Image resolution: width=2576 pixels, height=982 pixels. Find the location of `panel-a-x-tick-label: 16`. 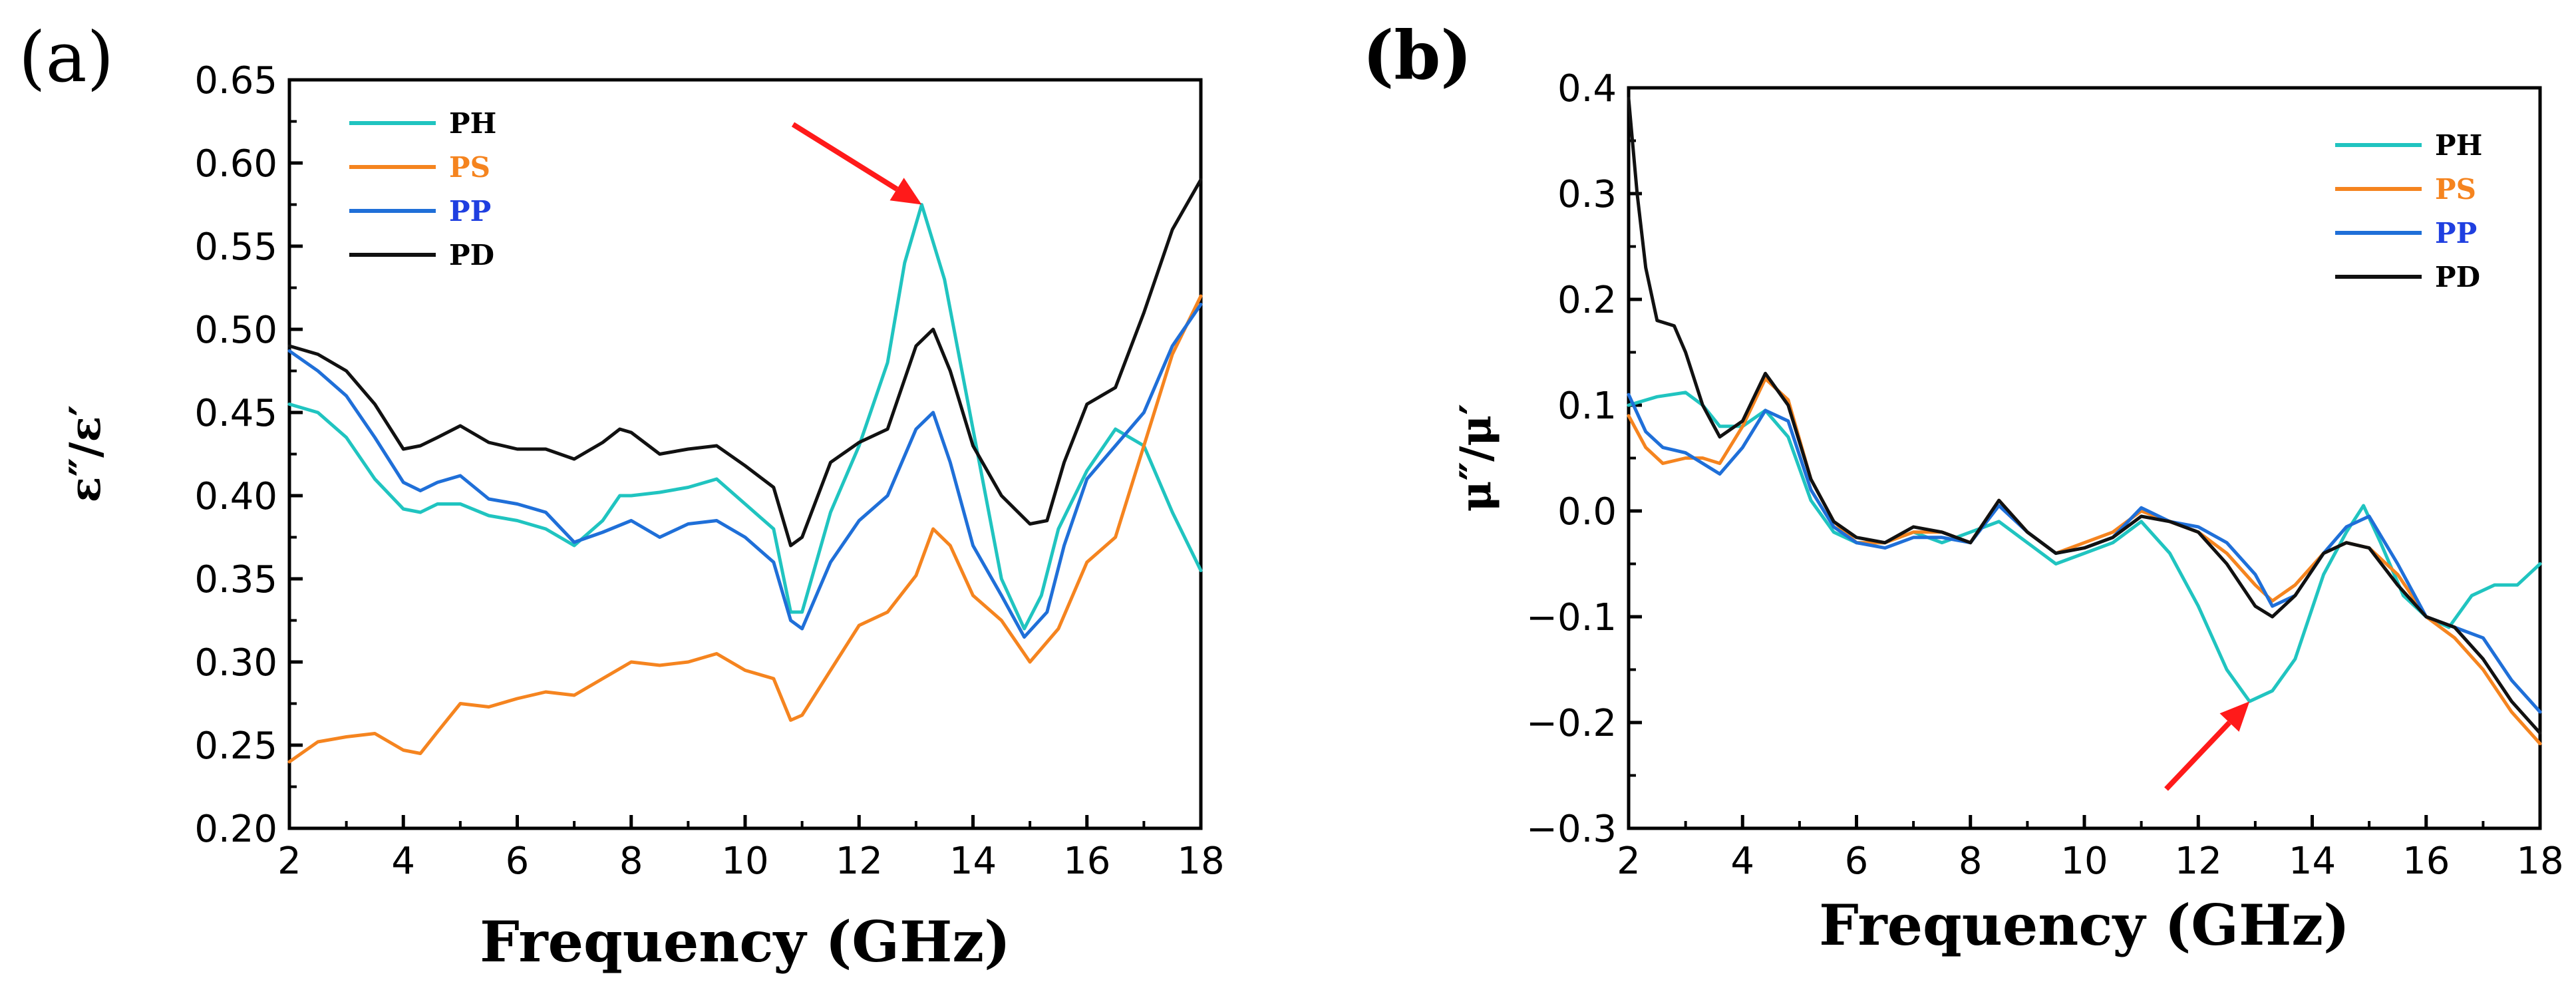

panel-a-x-tick-label: 16 is located at coordinates (1086, 861).